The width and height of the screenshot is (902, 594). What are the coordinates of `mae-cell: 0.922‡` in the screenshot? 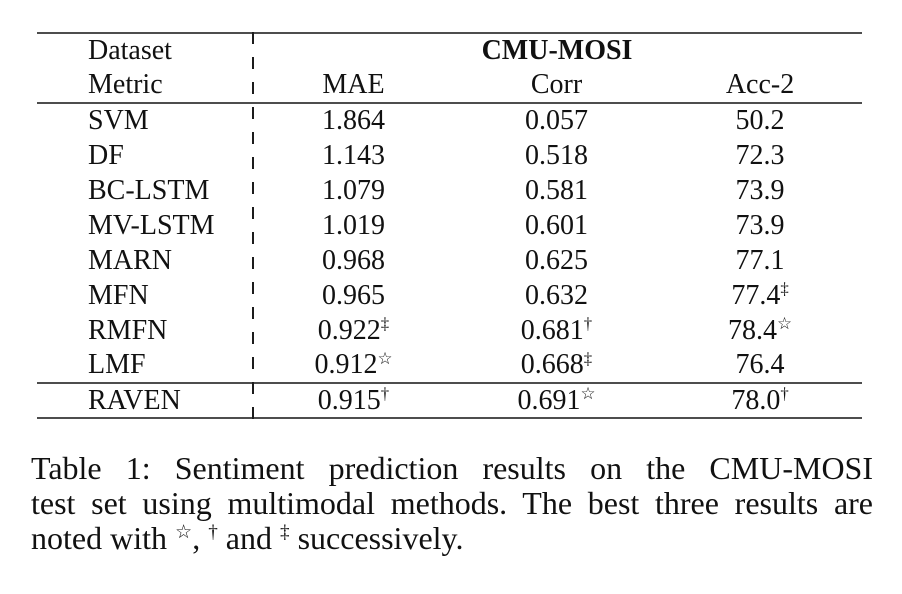 It's located at (353, 330).